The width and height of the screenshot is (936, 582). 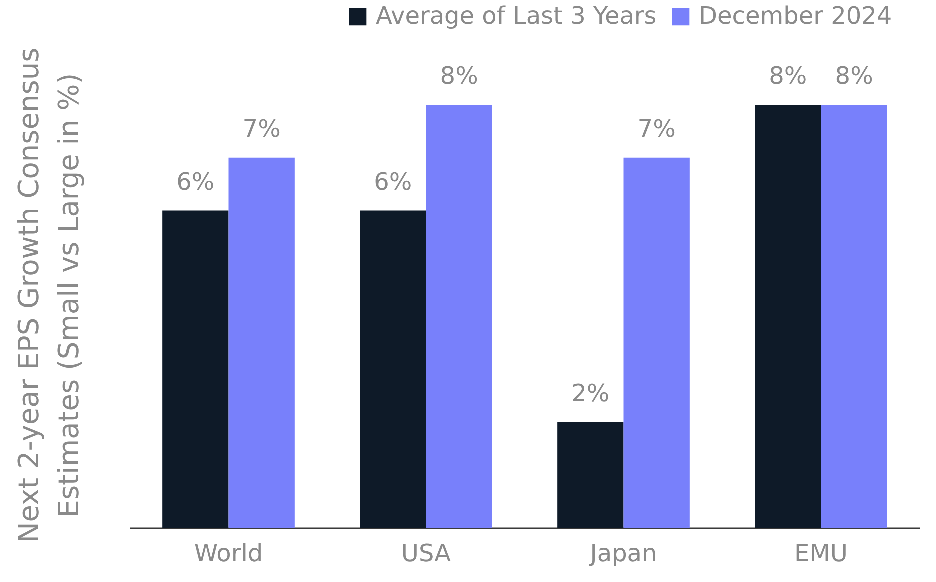 I want to click on x-tick-label: World, so click(x=229, y=554).